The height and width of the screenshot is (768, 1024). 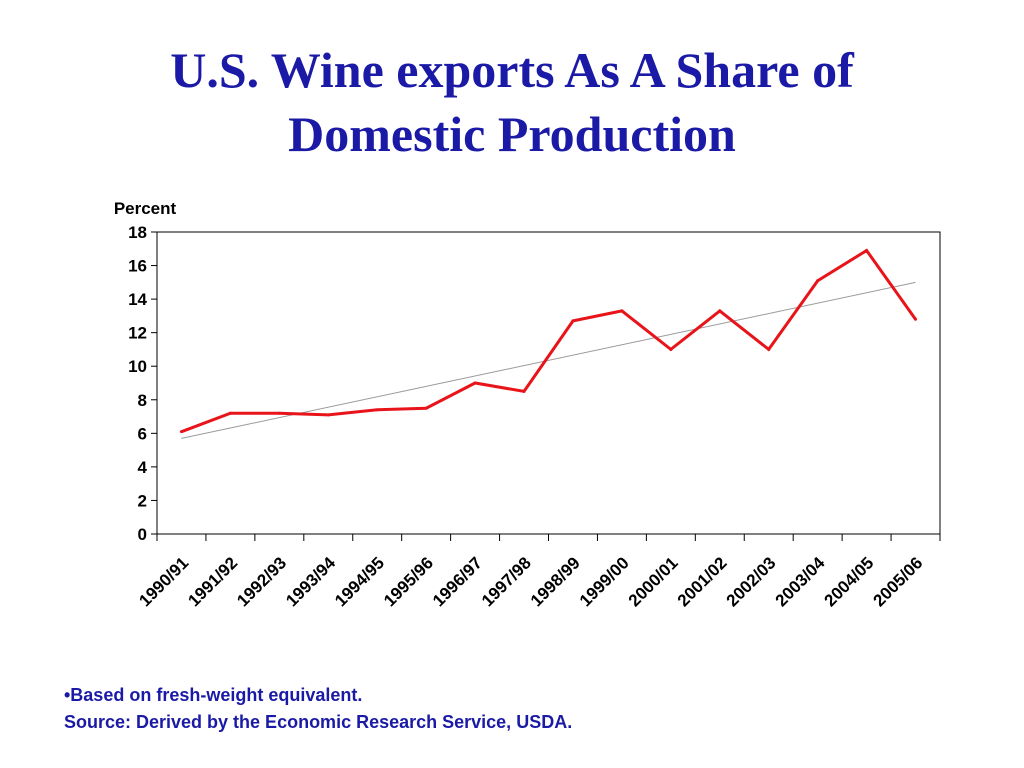 I want to click on y-tick-label: 12, so click(x=137, y=333).